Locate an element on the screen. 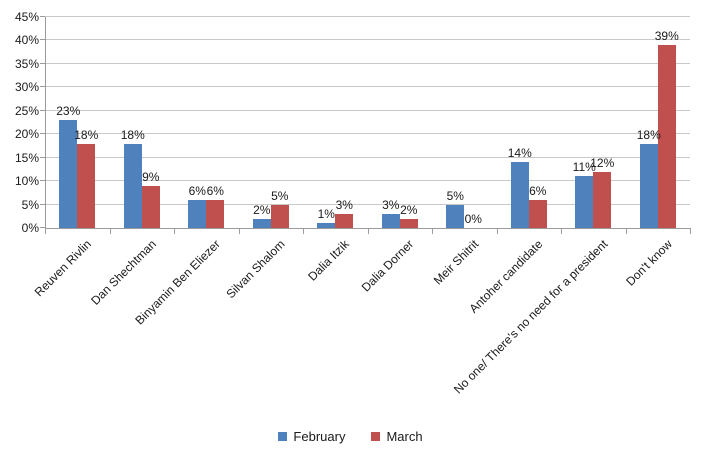 This screenshot has height=458, width=701. y-axis-line is located at coordinates (45, 122).